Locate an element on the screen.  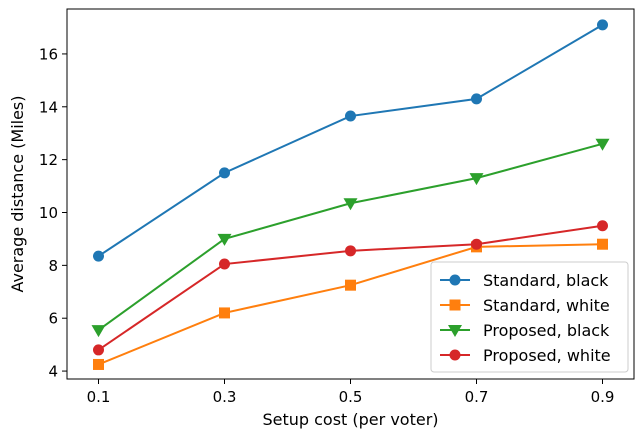
x-tick-label: 0.7 is located at coordinates (477, 397).